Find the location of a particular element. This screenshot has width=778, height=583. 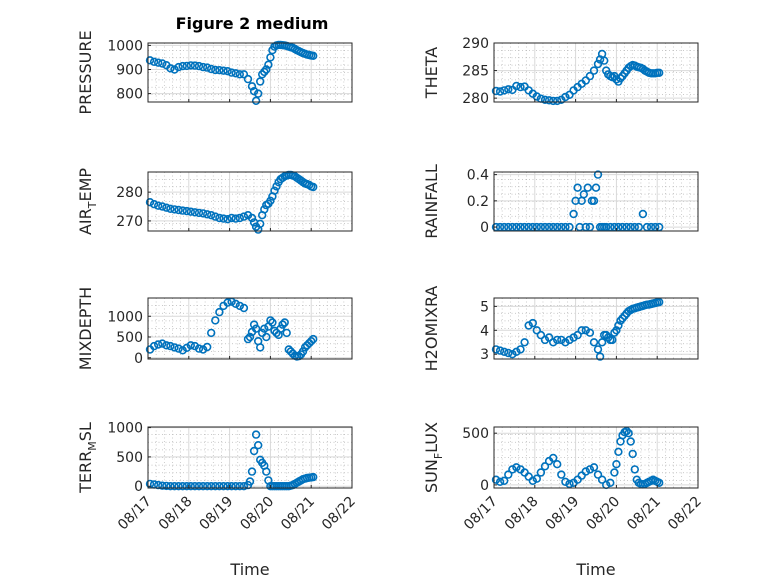

y-tick-label: 280 is located at coordinates (129, 193).